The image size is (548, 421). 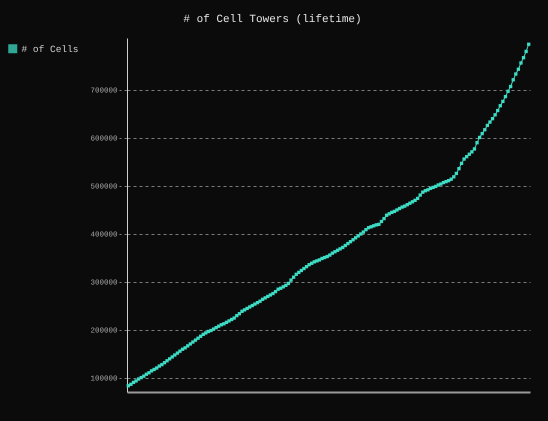 What do you see at coordinates (272, 20) in the screenshot?
I see `chart-title: # of Cell Towers (lifetime)` at bounding box center [272, 20].